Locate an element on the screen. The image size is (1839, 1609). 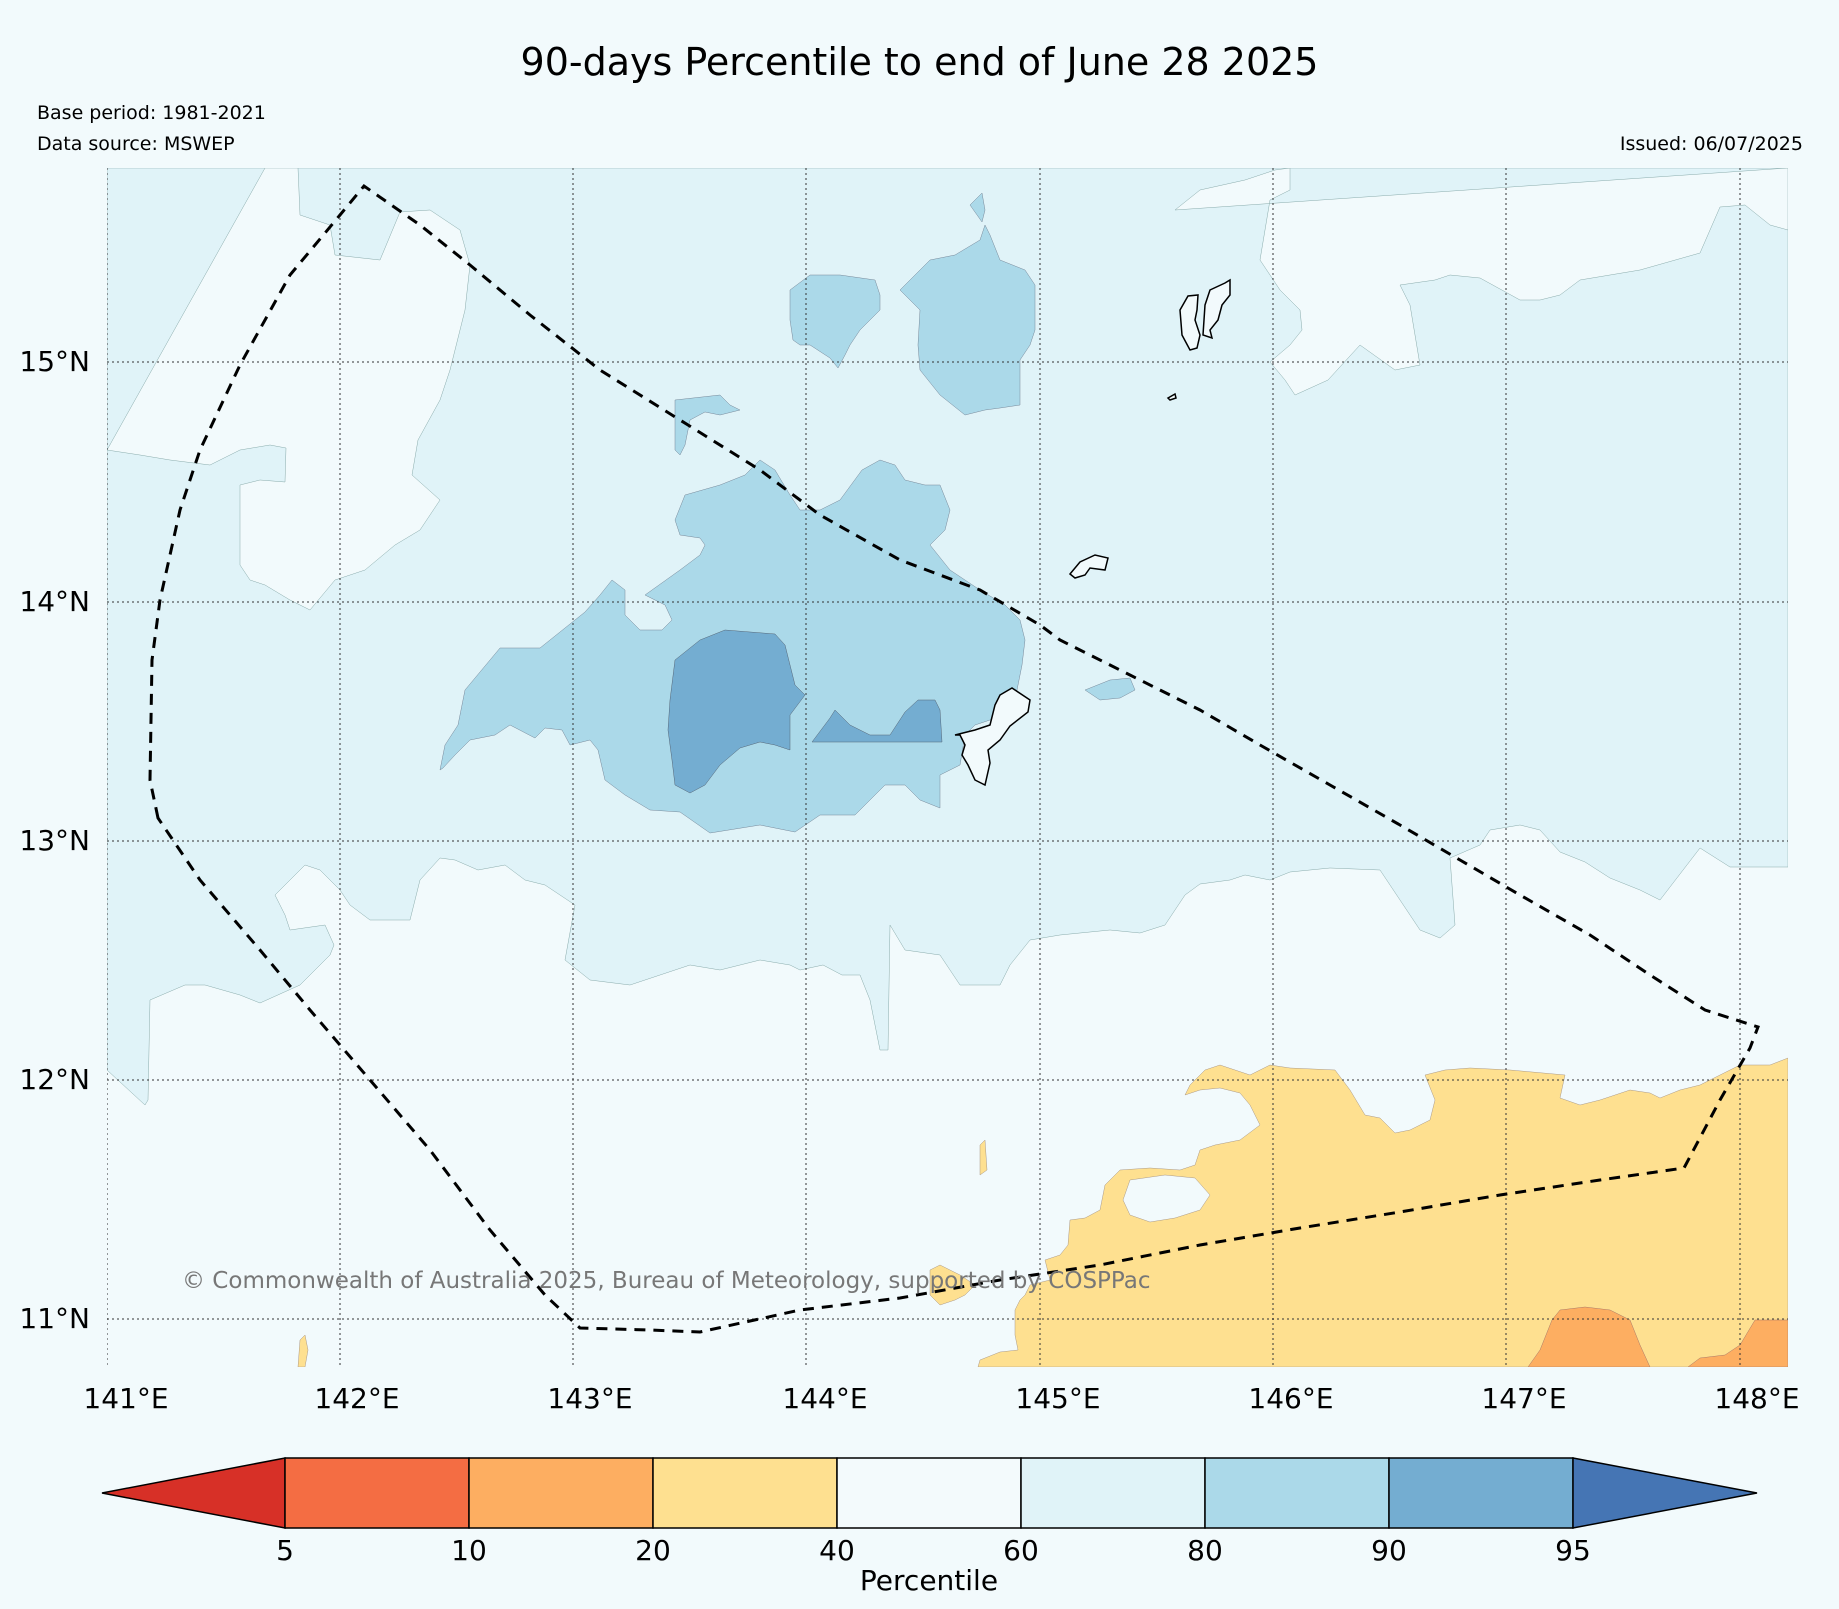
colorbar-extend-low is located at coordinates (193, 1493).